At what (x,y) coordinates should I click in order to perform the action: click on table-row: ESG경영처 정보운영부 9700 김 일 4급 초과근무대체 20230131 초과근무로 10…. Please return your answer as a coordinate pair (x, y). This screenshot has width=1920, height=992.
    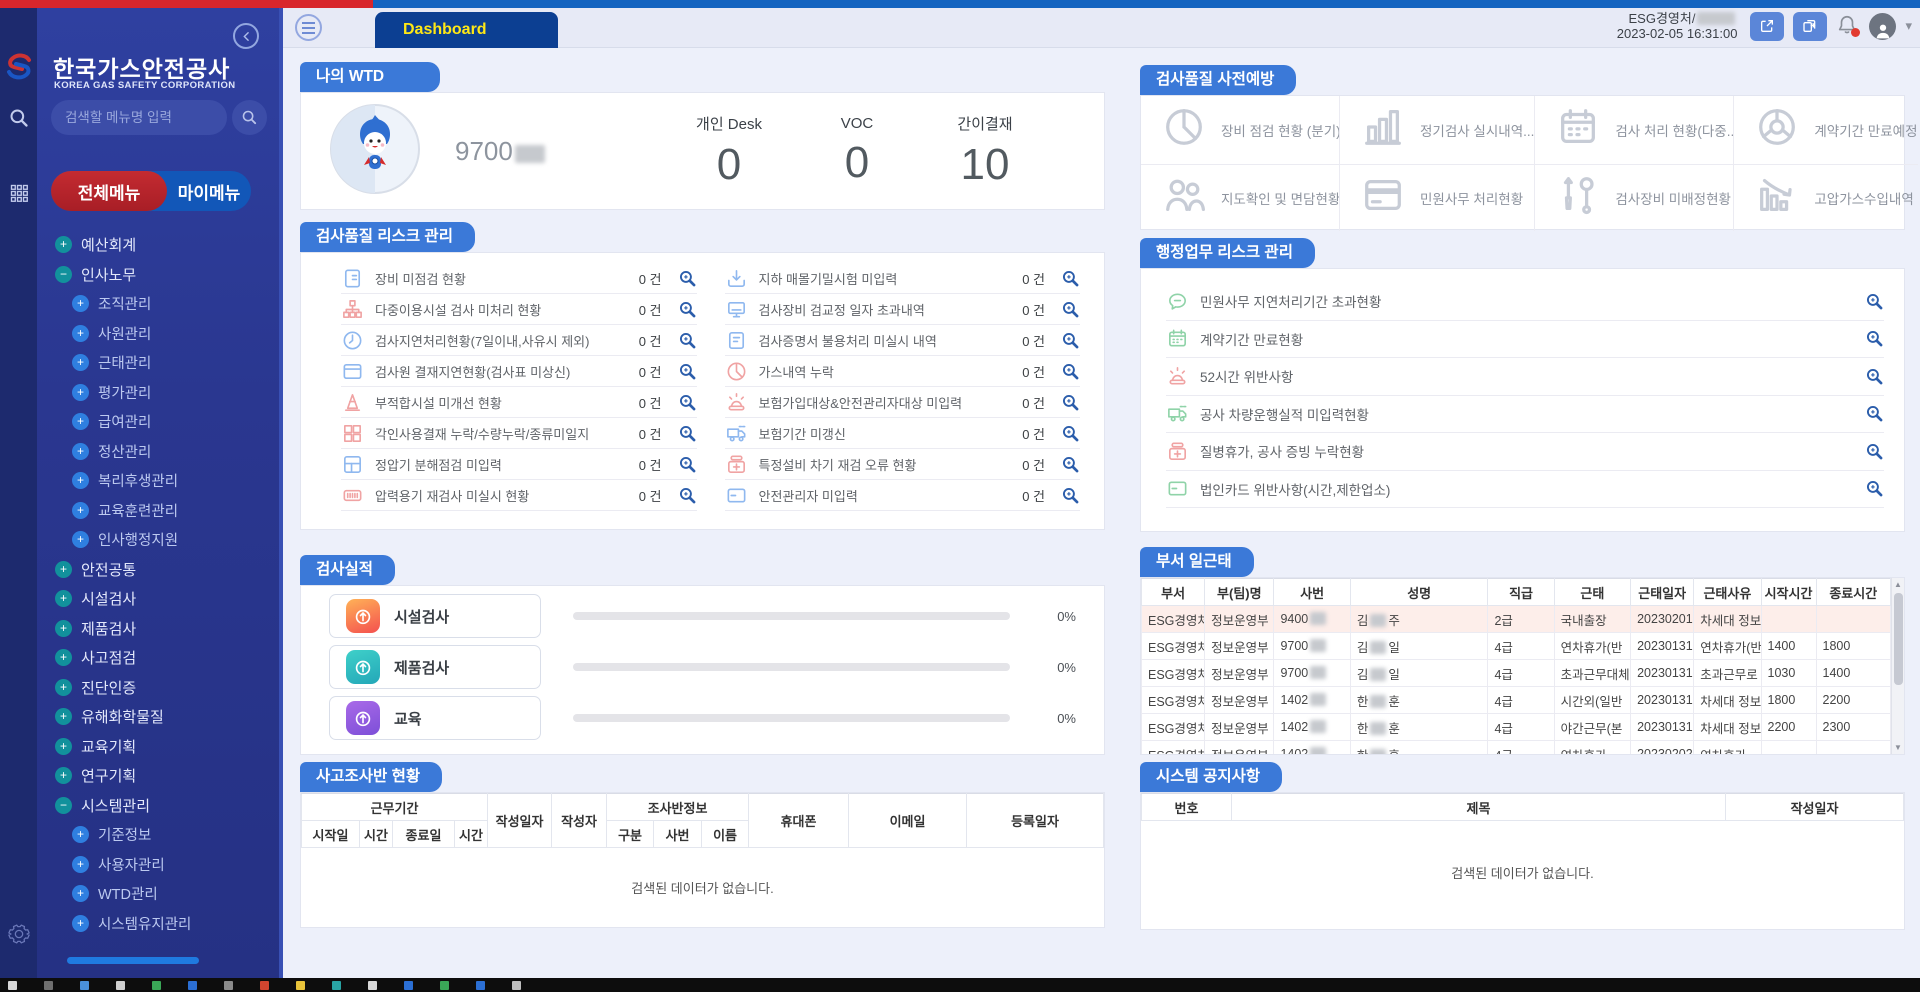
    Looking at the image, I should click on (1516, 673).